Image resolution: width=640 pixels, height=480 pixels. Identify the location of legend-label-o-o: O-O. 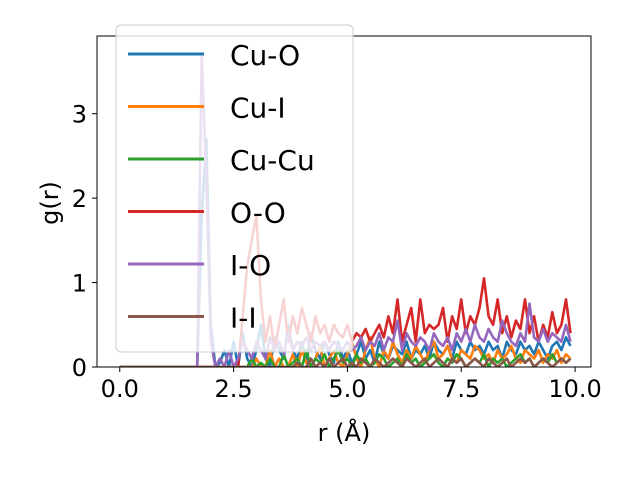
(258, 213).